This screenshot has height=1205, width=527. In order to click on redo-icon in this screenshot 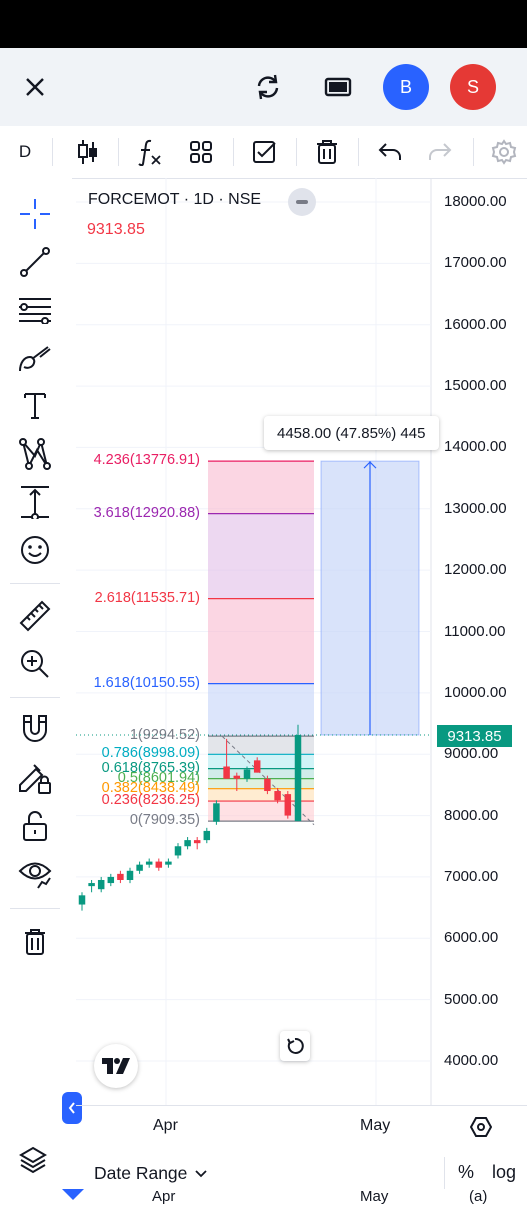, I will do `click(440, 152)`.